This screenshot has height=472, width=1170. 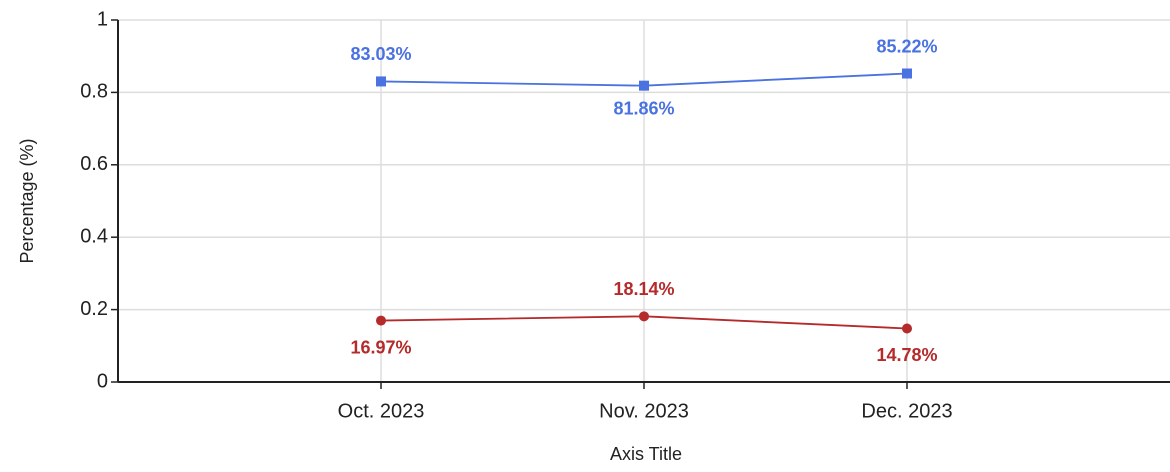 What do you see at coordinates (94, 309) in the screenshot?
I see `y-tick-label: 0.2` at bounding box center [94, 309].